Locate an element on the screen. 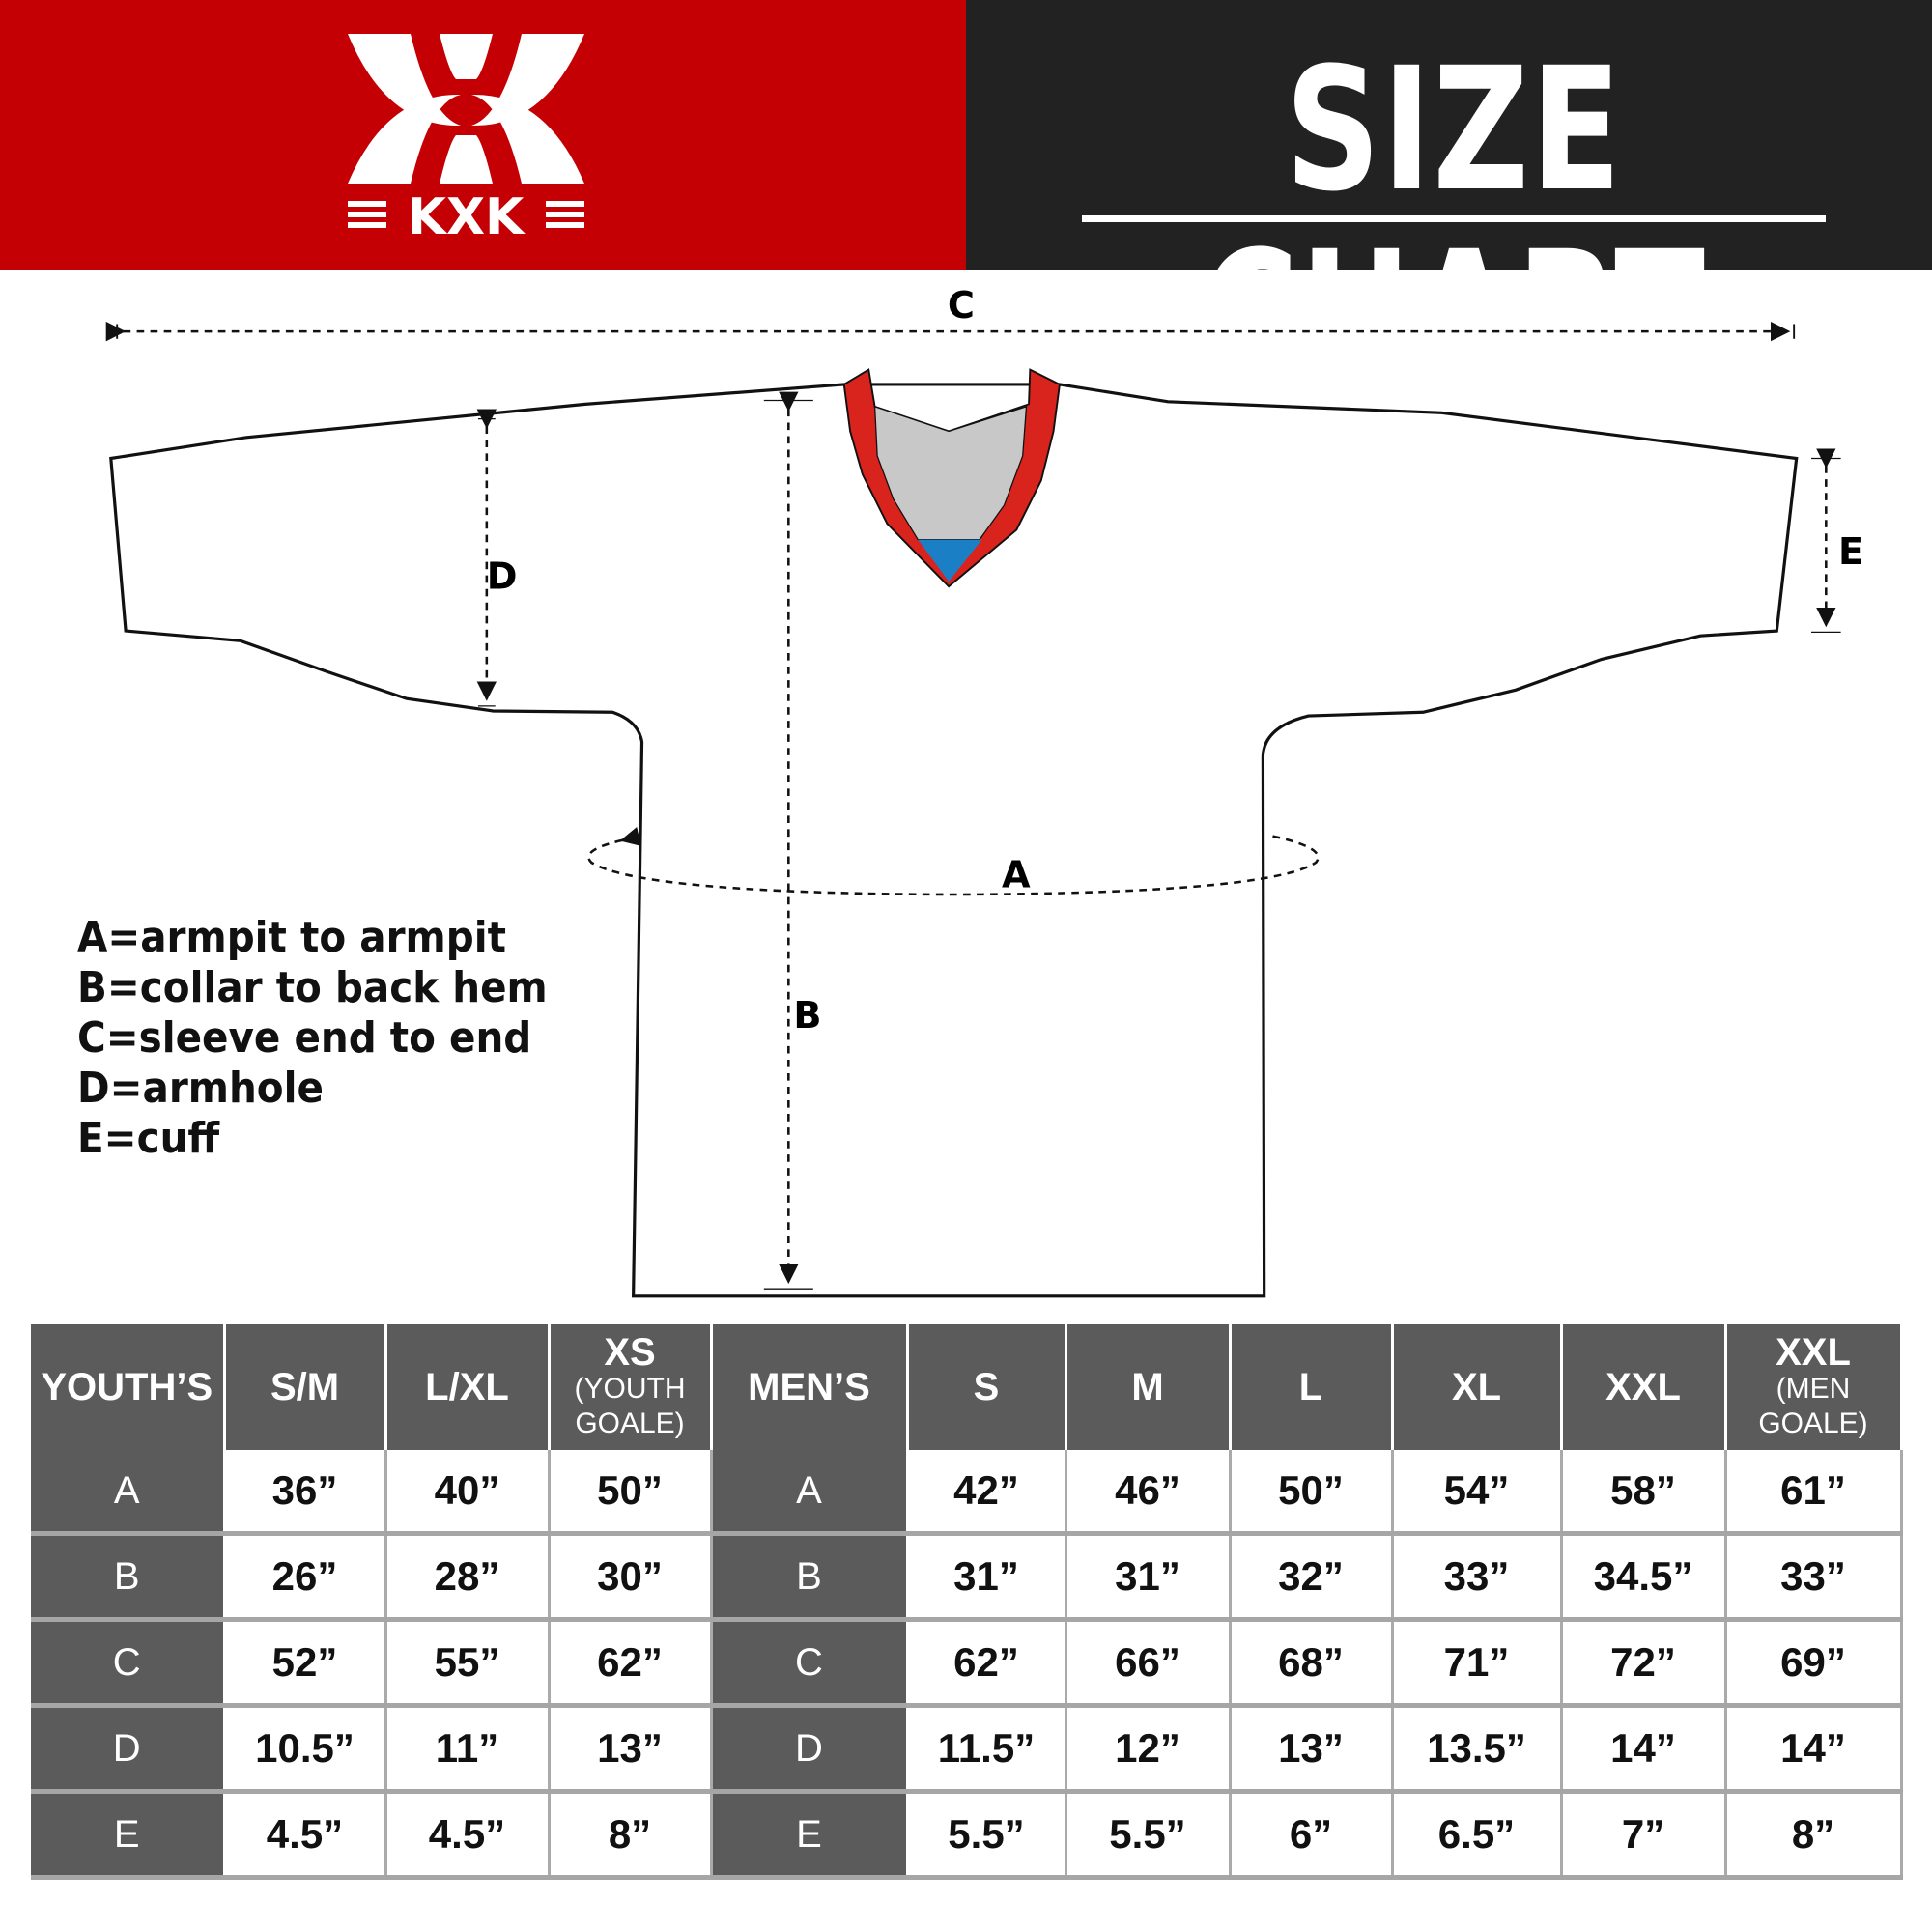 The width and height of the screenshot is (1932, 1932). size-value: 13.5” is located at coordinates (1477, 1749).